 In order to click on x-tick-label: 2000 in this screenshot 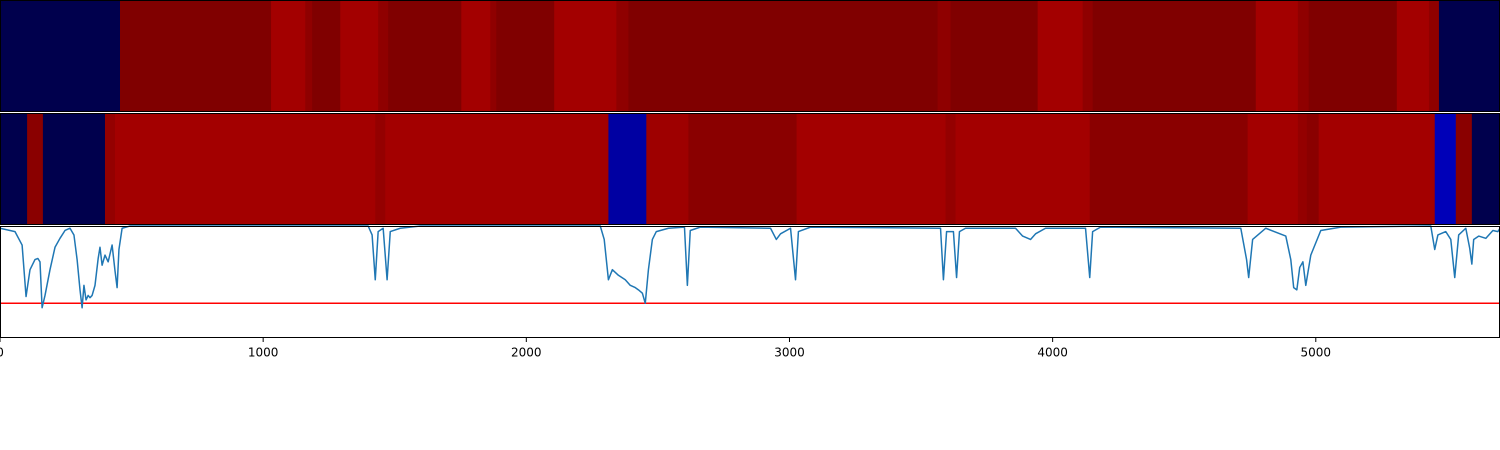, I will do `click(526, 353)`.